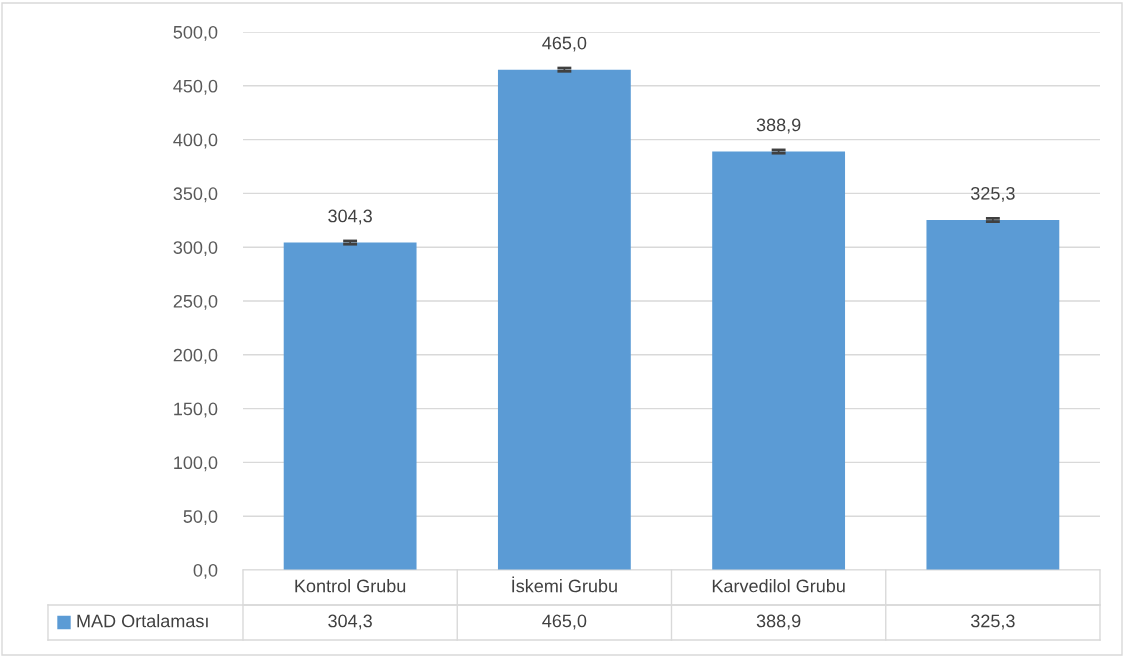 This screenshot has height=658, width=1125. Describe the element at coordinates (778, 586) in the screenshot. I see `x-tick-label: Karvedilol Grubu` at that location.